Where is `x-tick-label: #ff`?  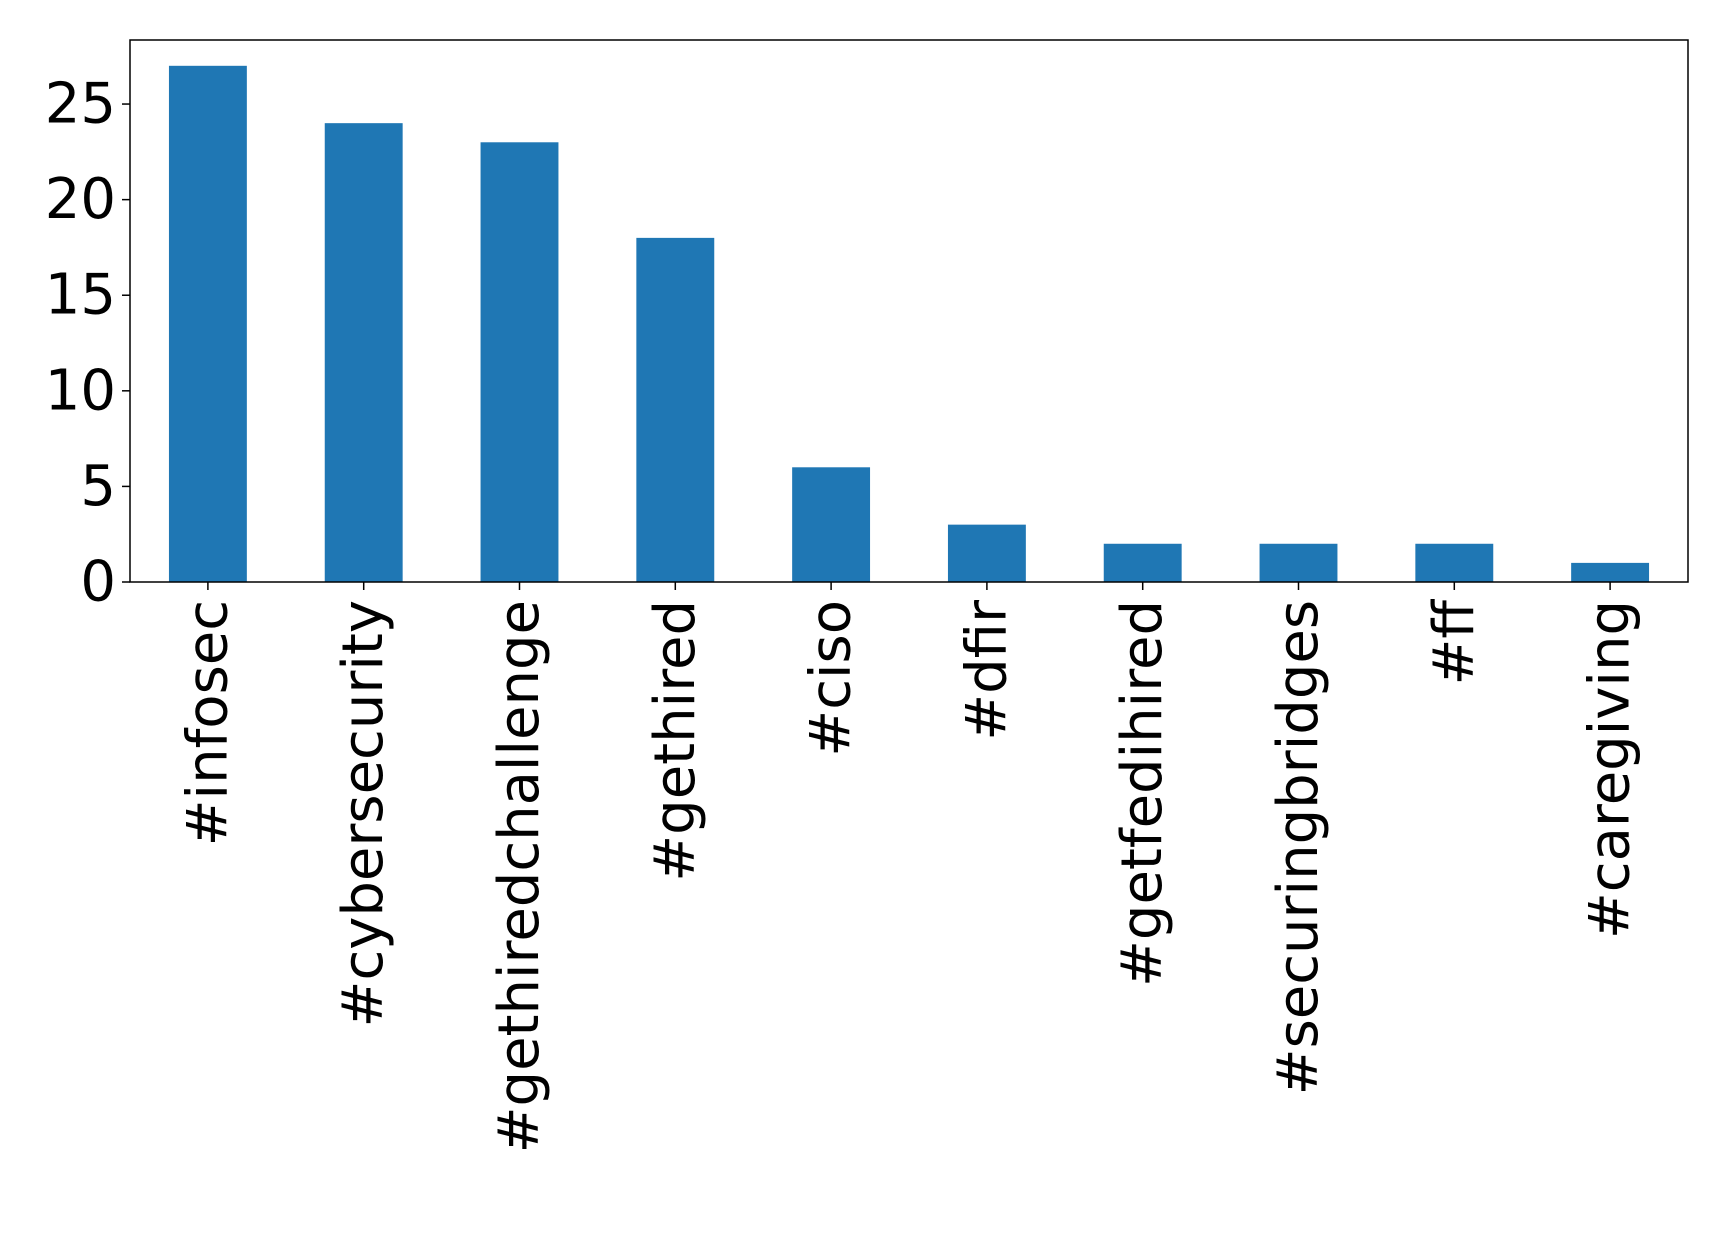
x-tick-label: #ff is located at coordinates (1454, 642).